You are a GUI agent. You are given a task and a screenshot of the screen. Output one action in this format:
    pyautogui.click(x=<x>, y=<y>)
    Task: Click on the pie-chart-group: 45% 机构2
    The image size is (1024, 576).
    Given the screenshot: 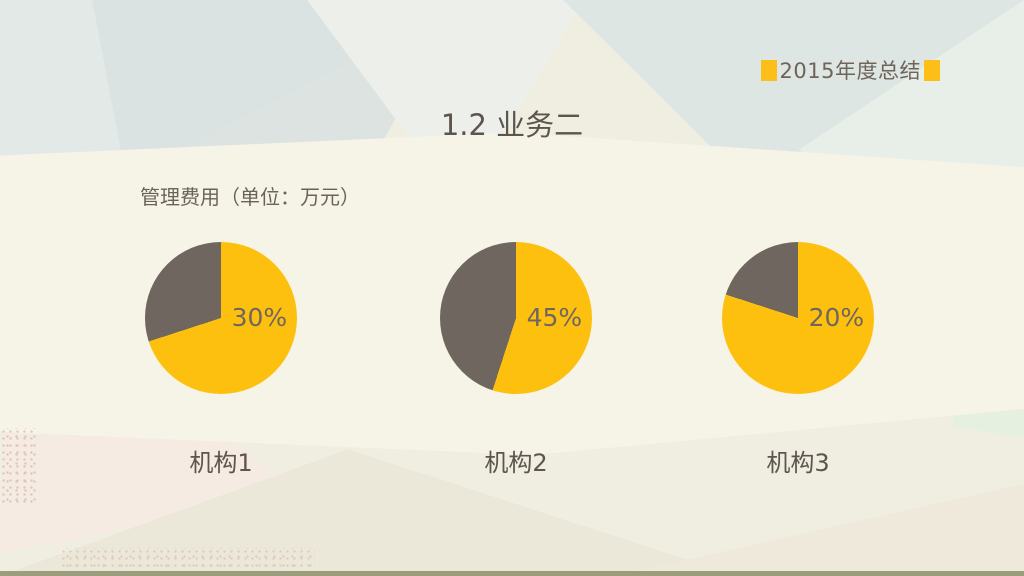 What is the action you would take?
    pyautogui.click(x=516, y=360)
    